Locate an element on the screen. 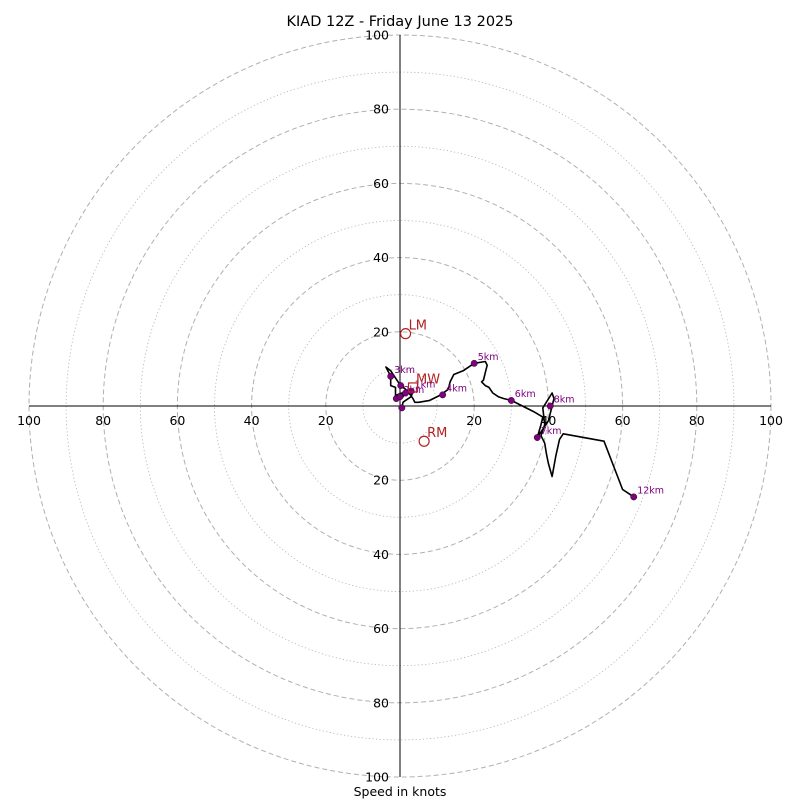 The width and height of the screenshot is (800, 800). storm-motion-markers: LM MW RM is located at coordinates (423, 383).